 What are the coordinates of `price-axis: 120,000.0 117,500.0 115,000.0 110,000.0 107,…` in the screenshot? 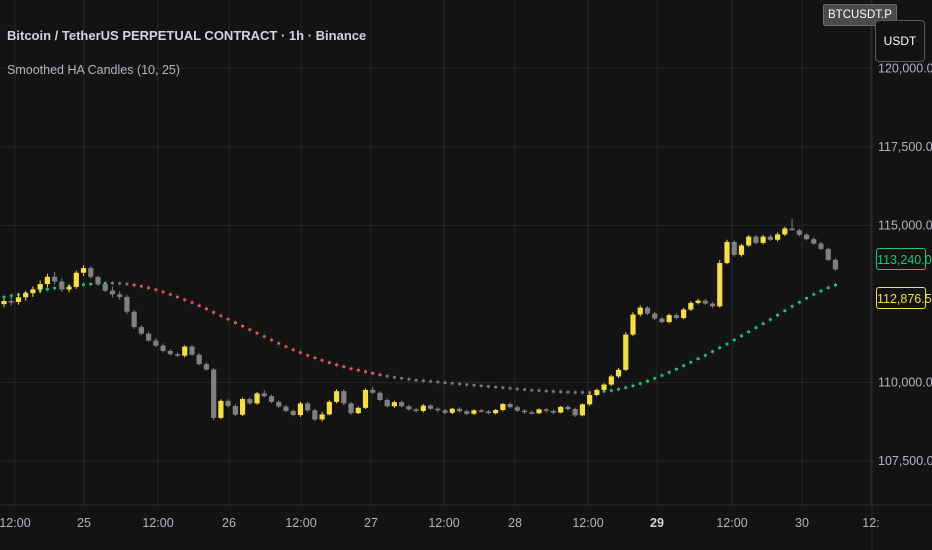 It's located at (905, 264).